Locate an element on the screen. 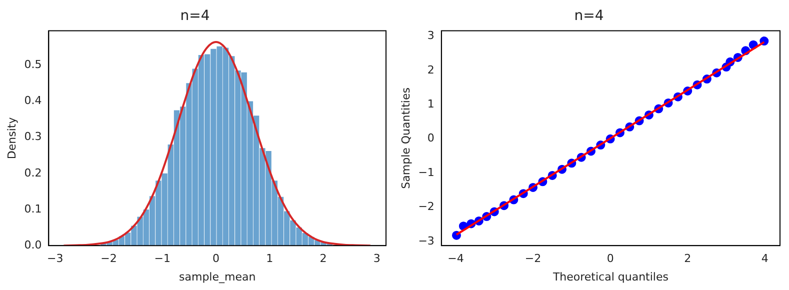 Image resolution: width=789 pixels, height=290 pixels. y-tick-label: 0.3 is located at coordinates (33, 137).